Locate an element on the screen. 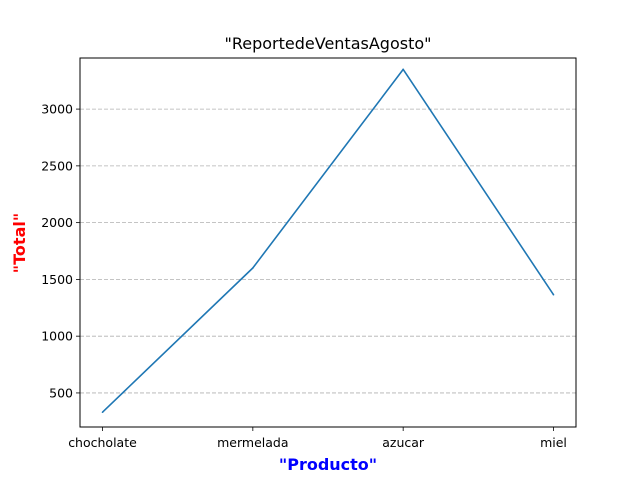  y-axis: 500 1000 1500 2000 2500 3000 is located at coordinates (60, 251).